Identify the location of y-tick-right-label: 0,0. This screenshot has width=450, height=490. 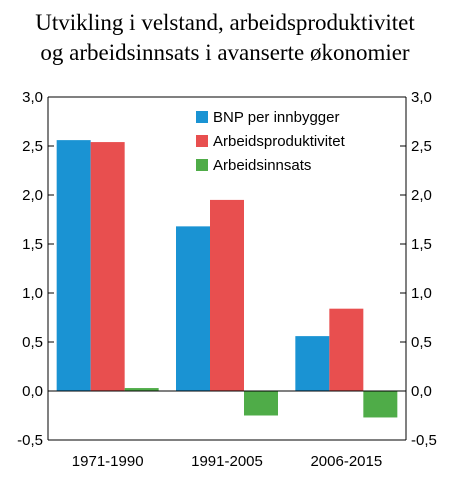
(421, 391).